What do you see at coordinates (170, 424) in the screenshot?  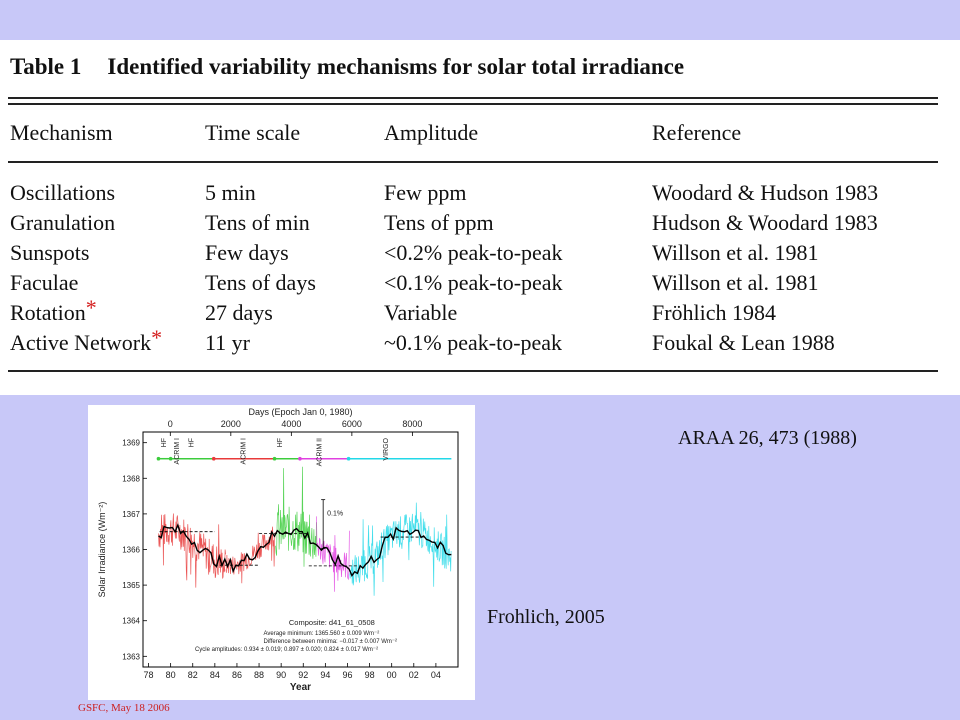 I see `top-tick-label: 0` at bounding box center [170, 424].